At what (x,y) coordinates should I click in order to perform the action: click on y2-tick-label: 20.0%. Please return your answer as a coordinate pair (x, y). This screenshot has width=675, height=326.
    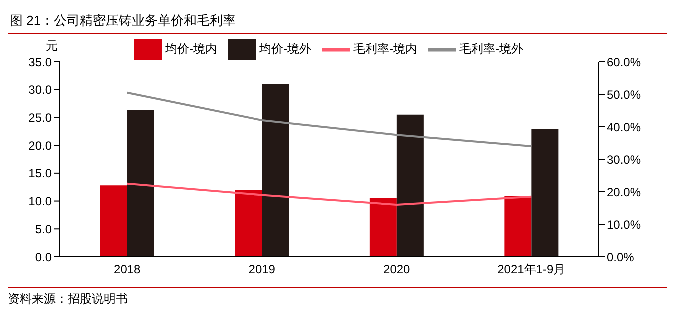
    Looking at the image, I should click on (624, 192).